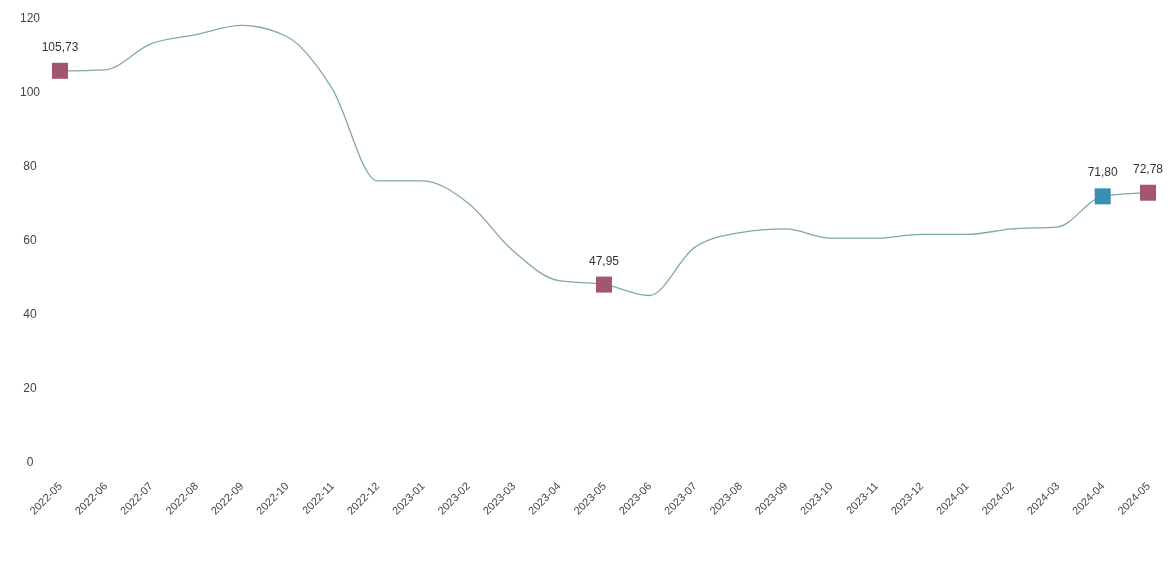 This screenshot has width=1170, height=563. I want to click on y-tick-label: 120, so click(30, 18).